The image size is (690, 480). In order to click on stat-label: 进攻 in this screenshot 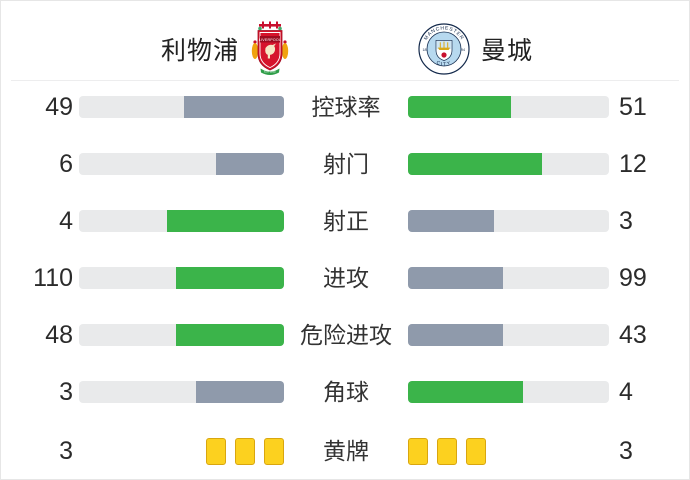, I will do `click(346, 278)`.